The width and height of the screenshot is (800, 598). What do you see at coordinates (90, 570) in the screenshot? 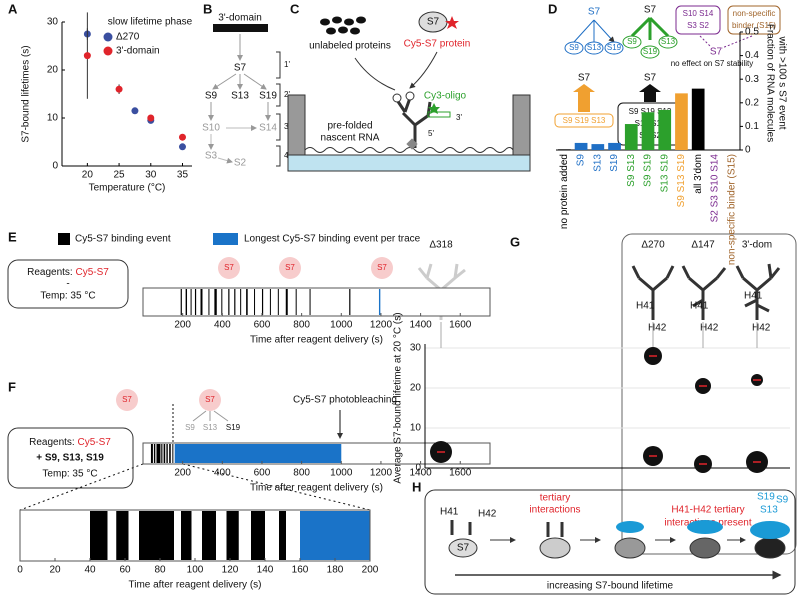
I see `x-tick-label: 40` at bounding box center [90, 570].